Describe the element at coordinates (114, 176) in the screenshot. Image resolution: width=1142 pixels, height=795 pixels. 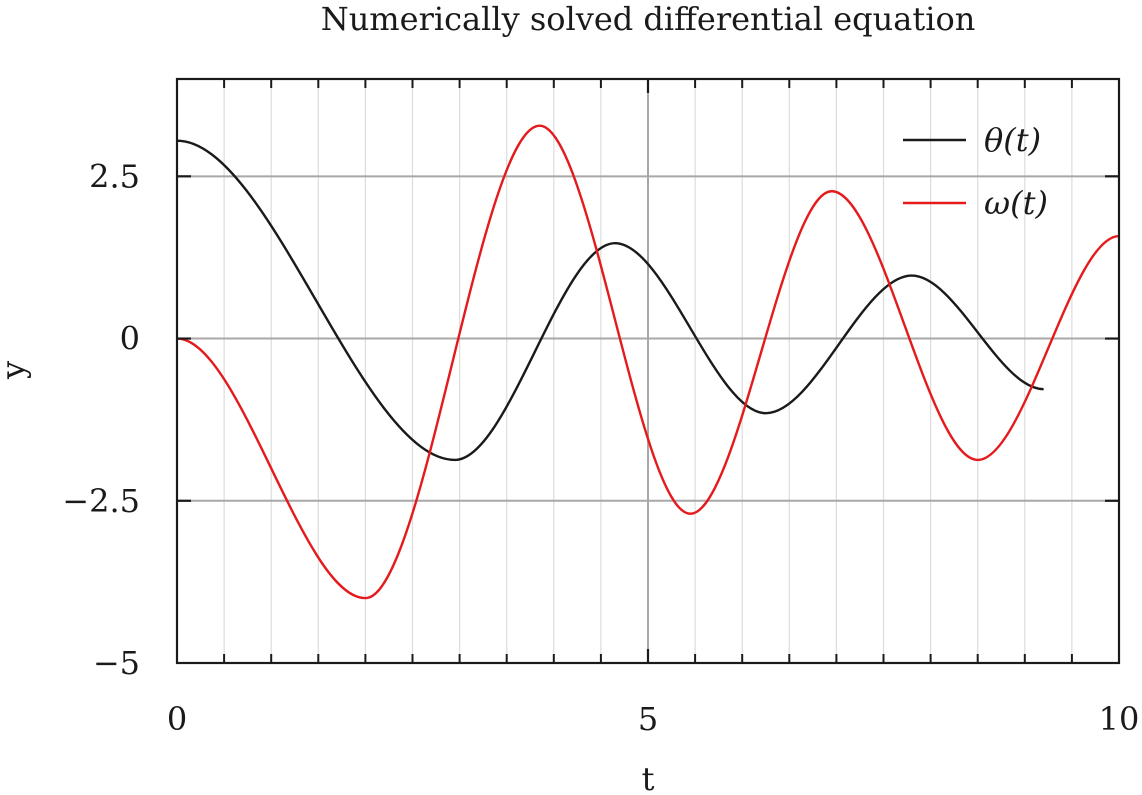
I see `y-tick-label: 2.5` at that location.